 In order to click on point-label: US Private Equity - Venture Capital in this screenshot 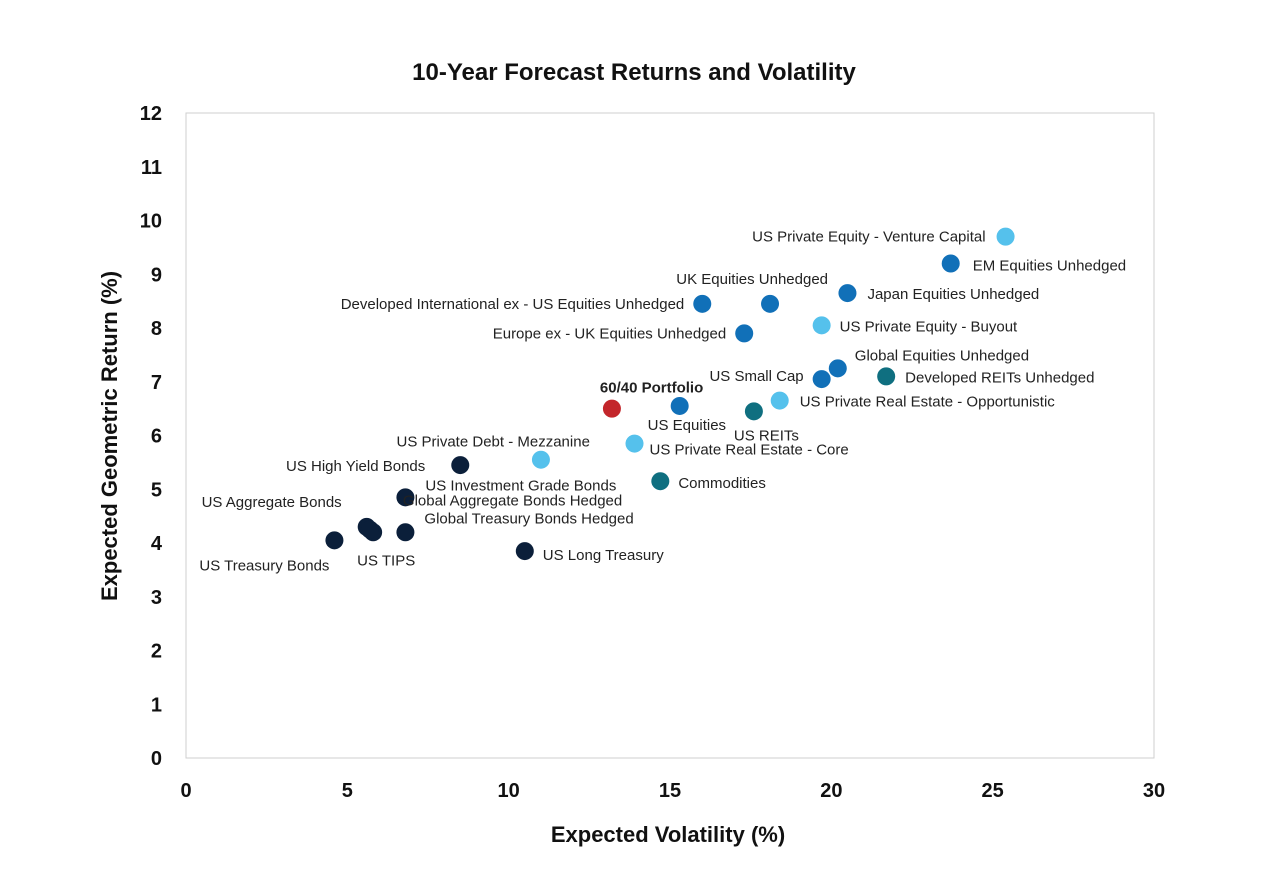, I will do `click(868, 237)`.